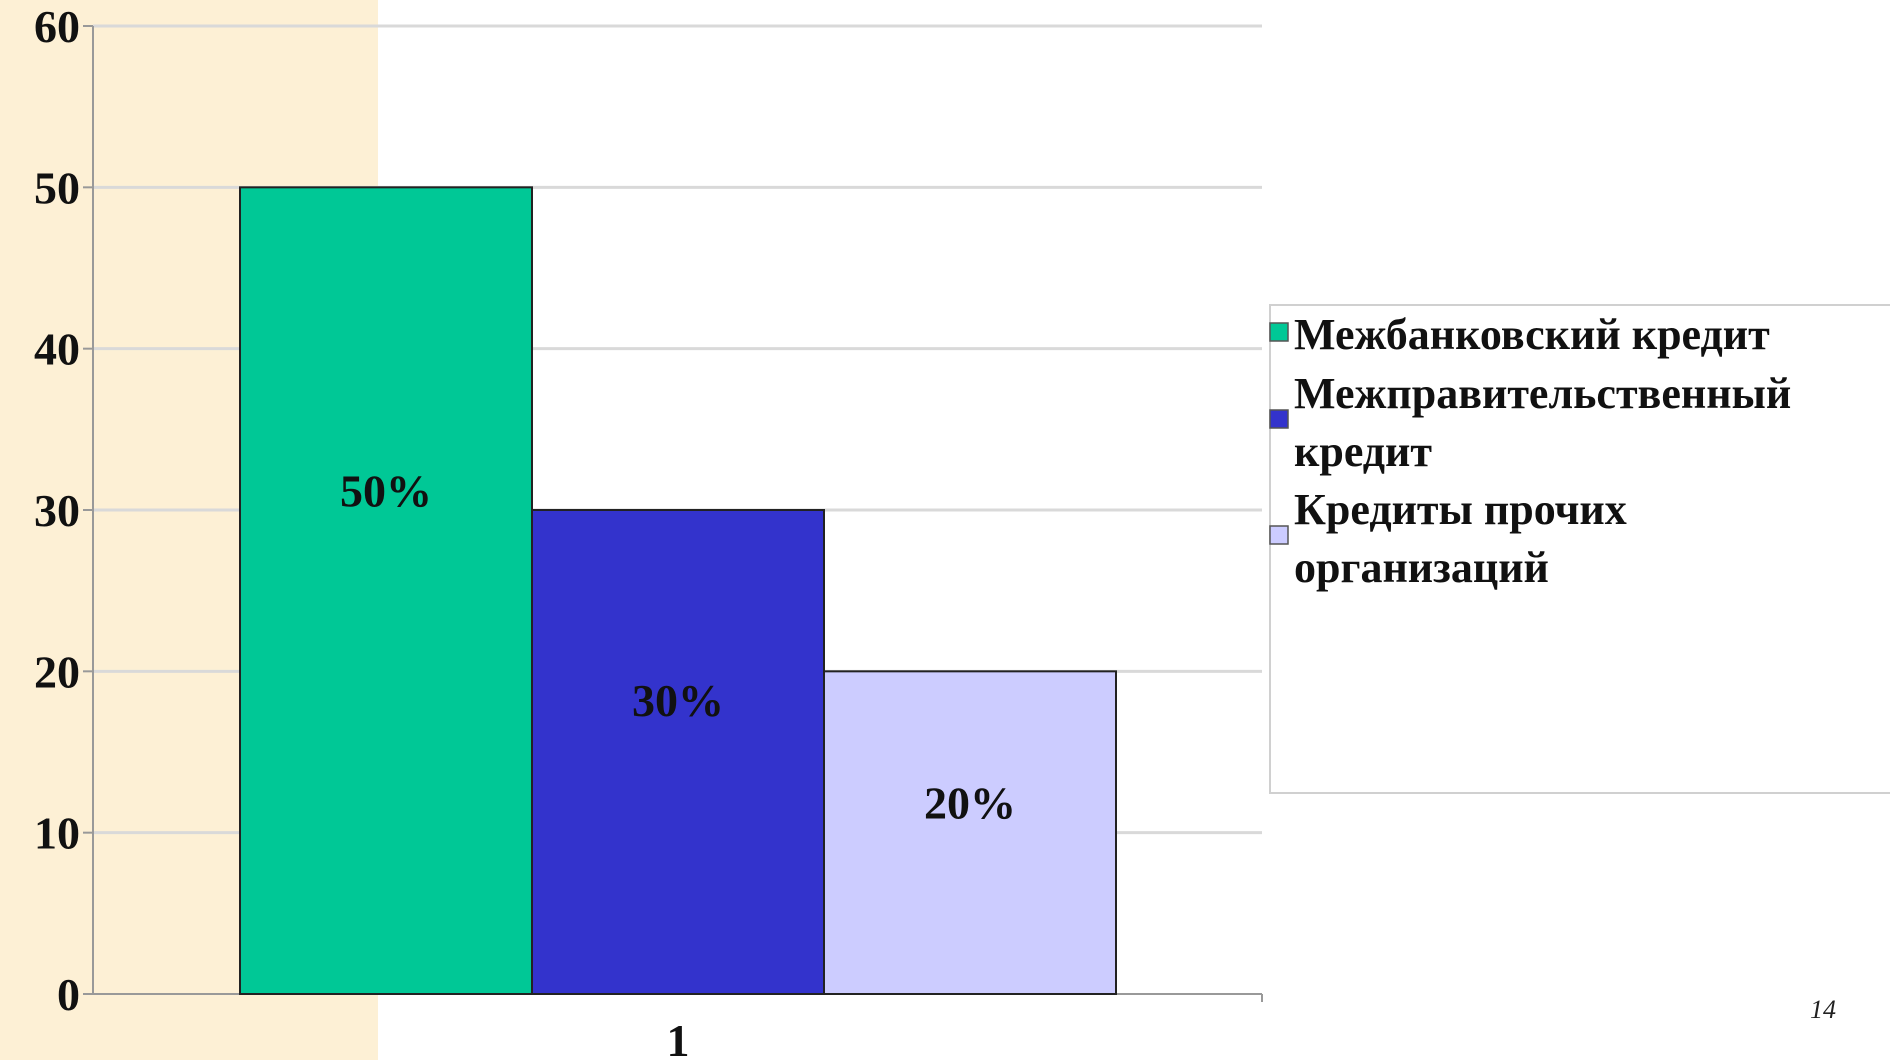 The height and width of the screenshot is (1060, 1890). Describe the element at coordinates (57, 187) in the screenshot. I see `y-tick-label: 50` at that location.